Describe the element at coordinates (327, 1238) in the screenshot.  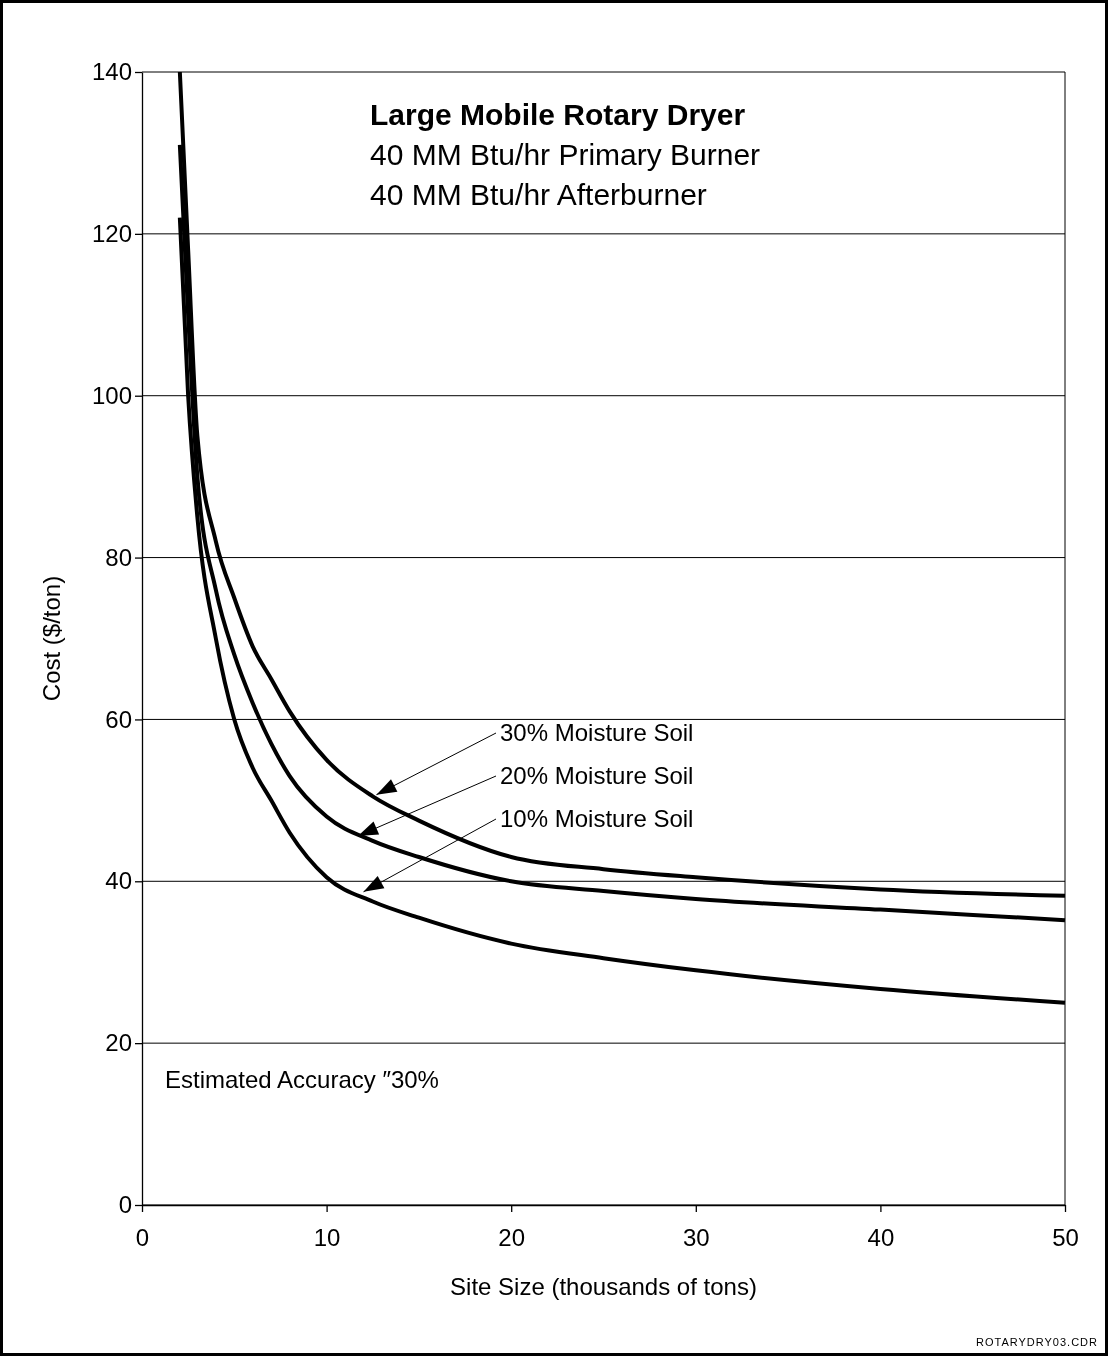
I see `x-tick-label: 10` at that location.